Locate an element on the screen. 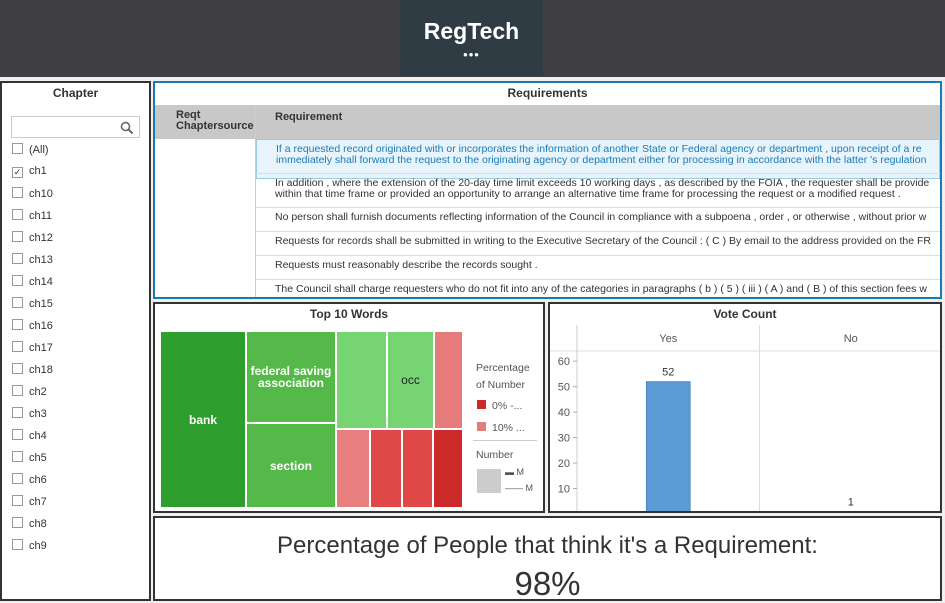 The image size is (945, 603). option-label: ch8 is located at coordinates (38, 524).